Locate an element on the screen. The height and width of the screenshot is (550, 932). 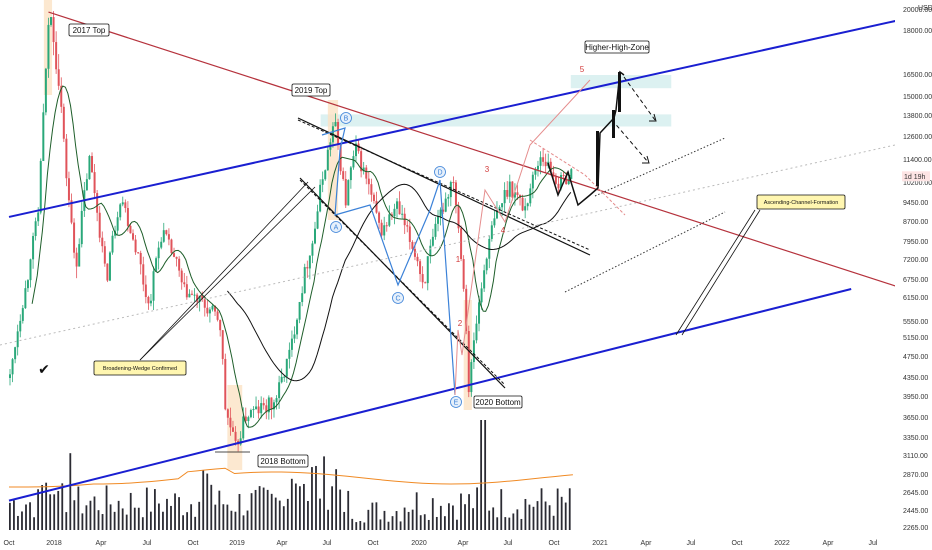
annotation: 2017 Top is located at coordinates (89, 30).